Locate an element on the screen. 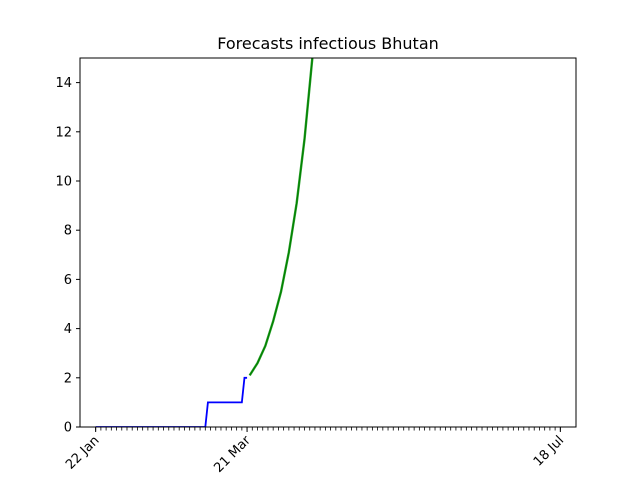  forecast-series-band is located at coordinates (281, 217).